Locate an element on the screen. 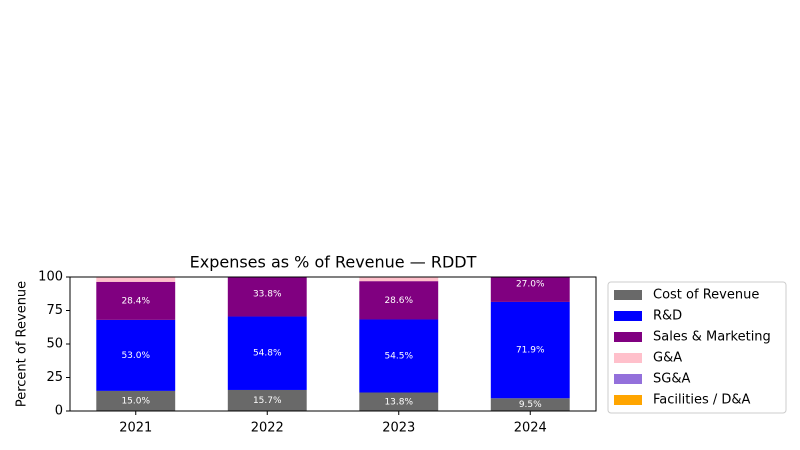 Image resolution: width=800 pixels, height=450 pixels. chart-title: Expenses as % of Revenue — RDDT is located at coordinates (333, 262).